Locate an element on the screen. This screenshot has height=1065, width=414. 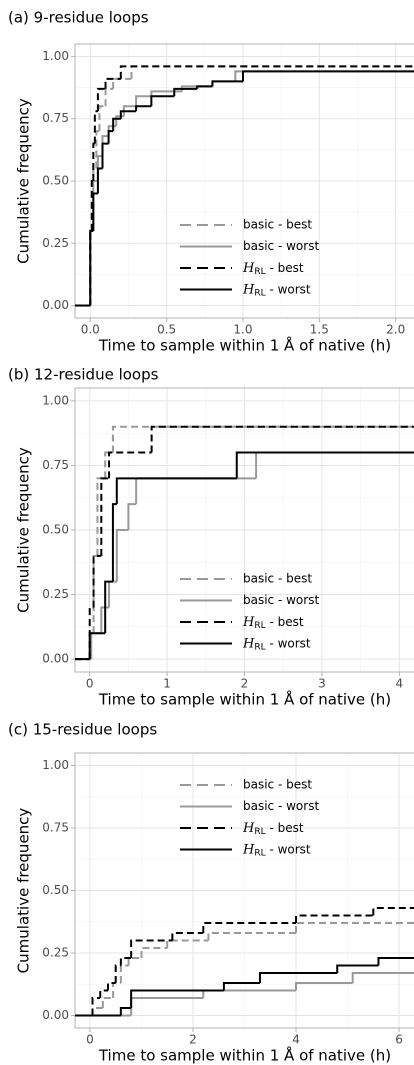
panel-title: (b) 12-residue loops is located at coordinates (83, 375).